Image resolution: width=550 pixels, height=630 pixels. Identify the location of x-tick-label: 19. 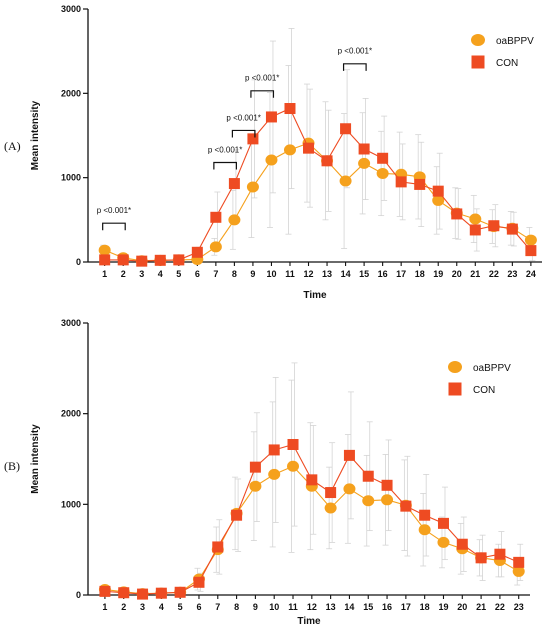
(438, 274).